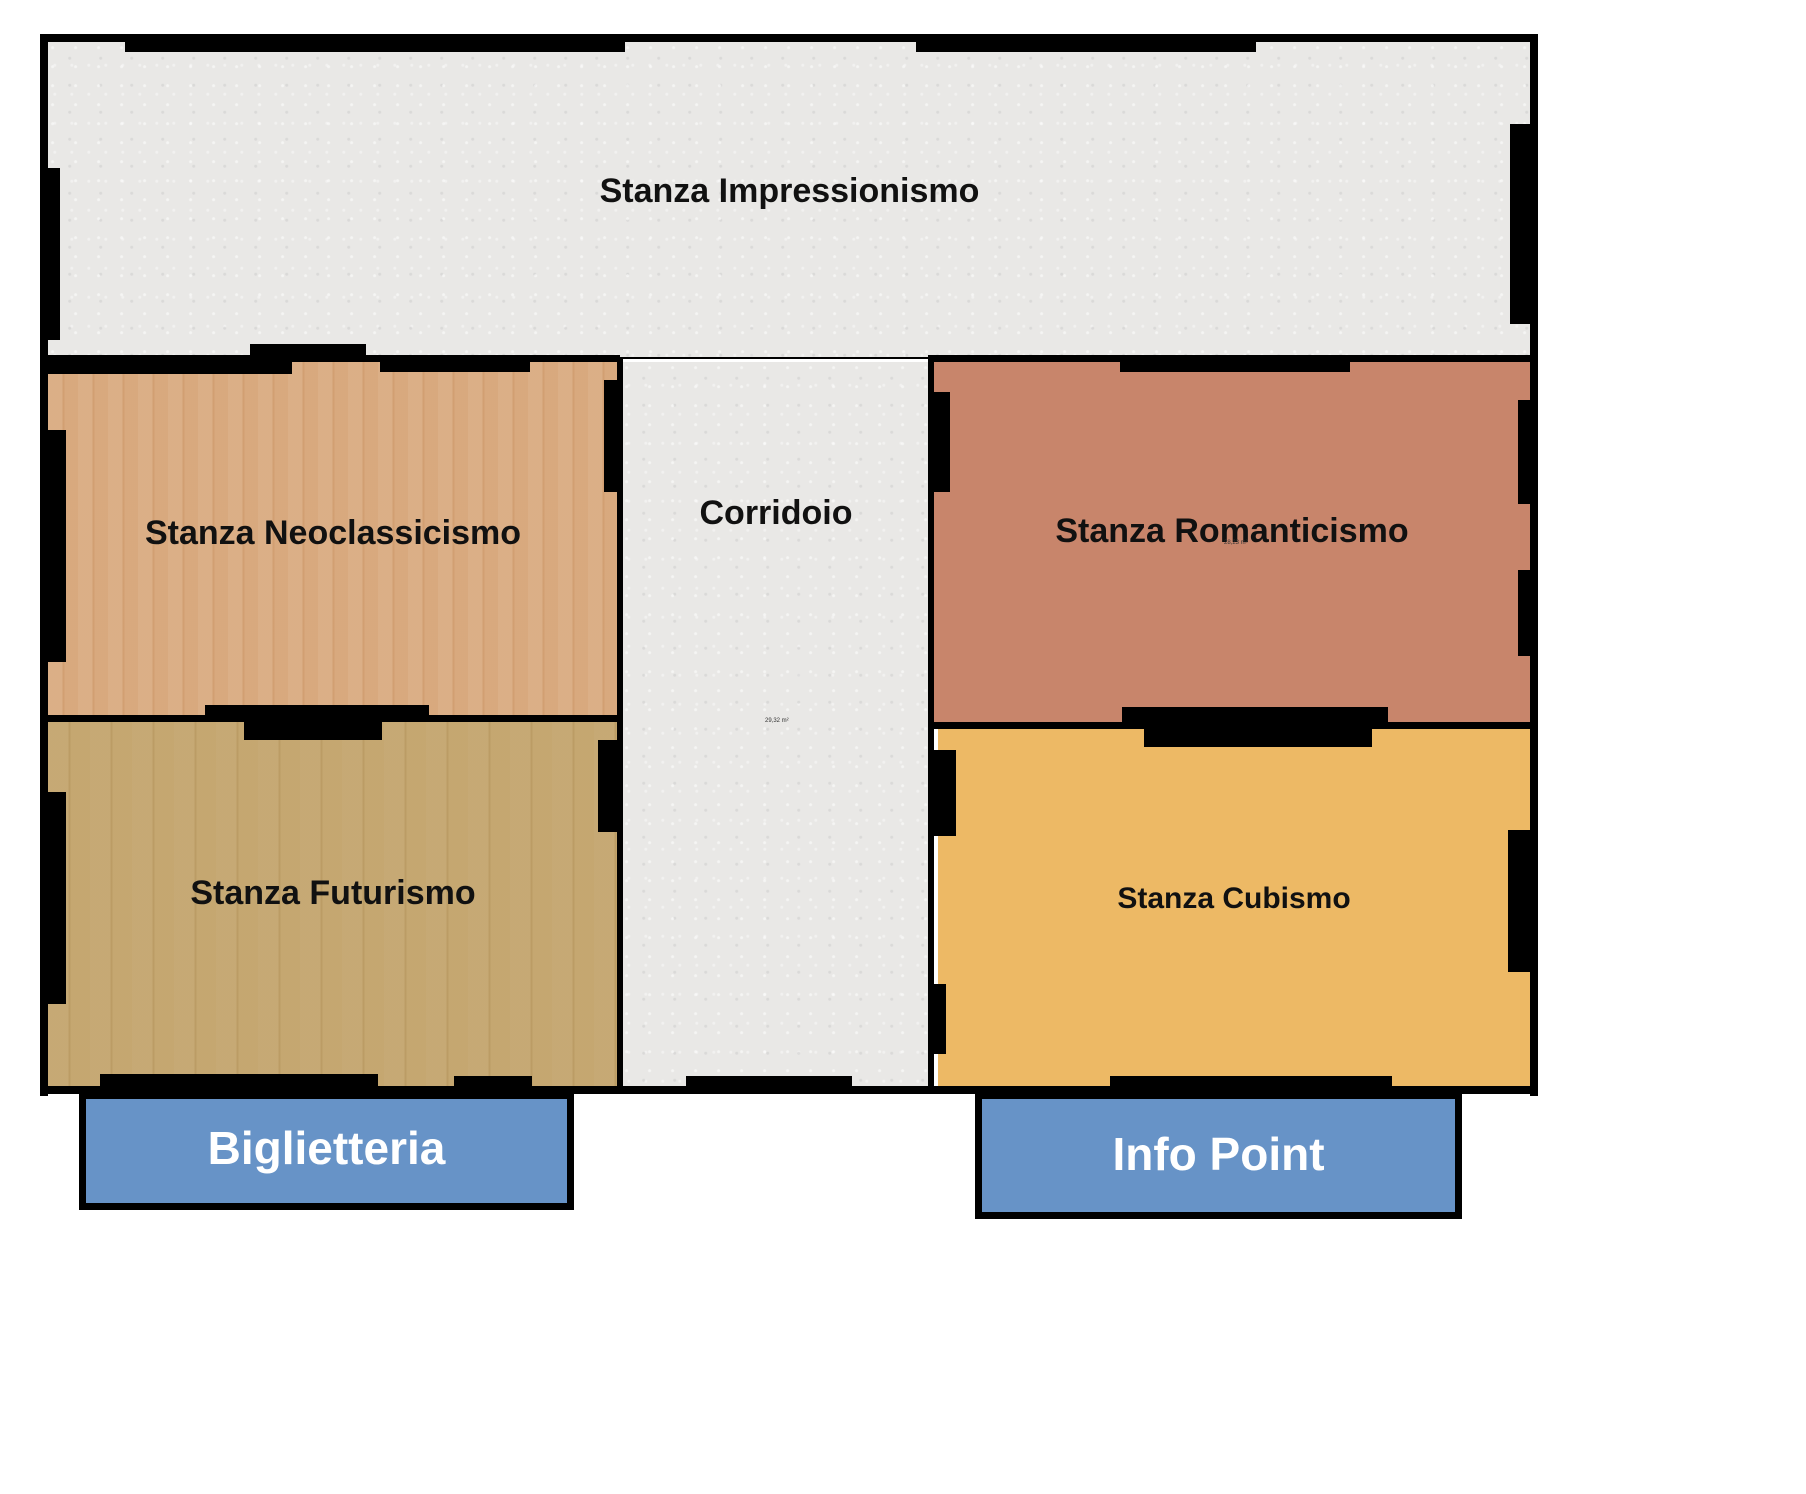 The image size is (1806, 1494). I want to click on wall-corridor-top, so click(774, 358).